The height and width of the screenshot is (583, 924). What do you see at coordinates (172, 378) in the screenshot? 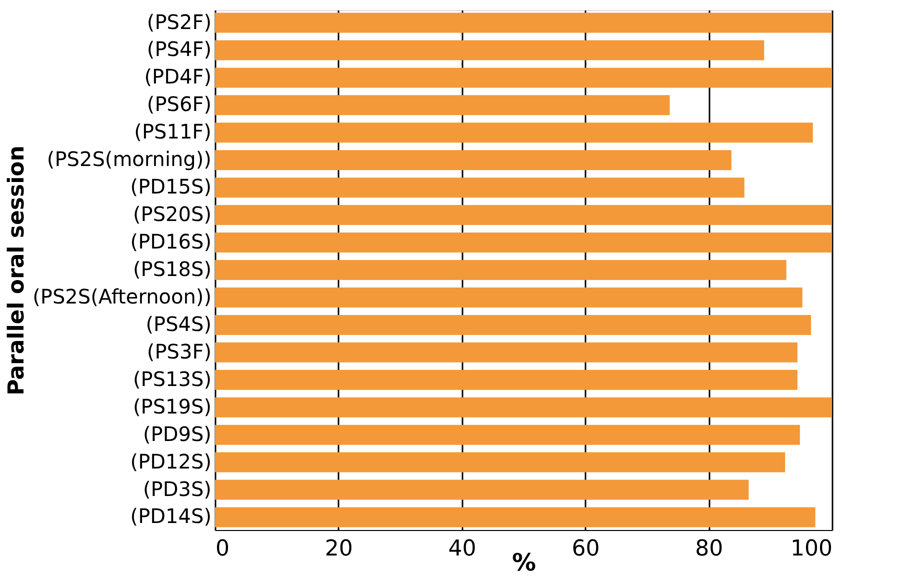
I see `y-tick-label: (PS13S)` at bounding box center [172, 378].